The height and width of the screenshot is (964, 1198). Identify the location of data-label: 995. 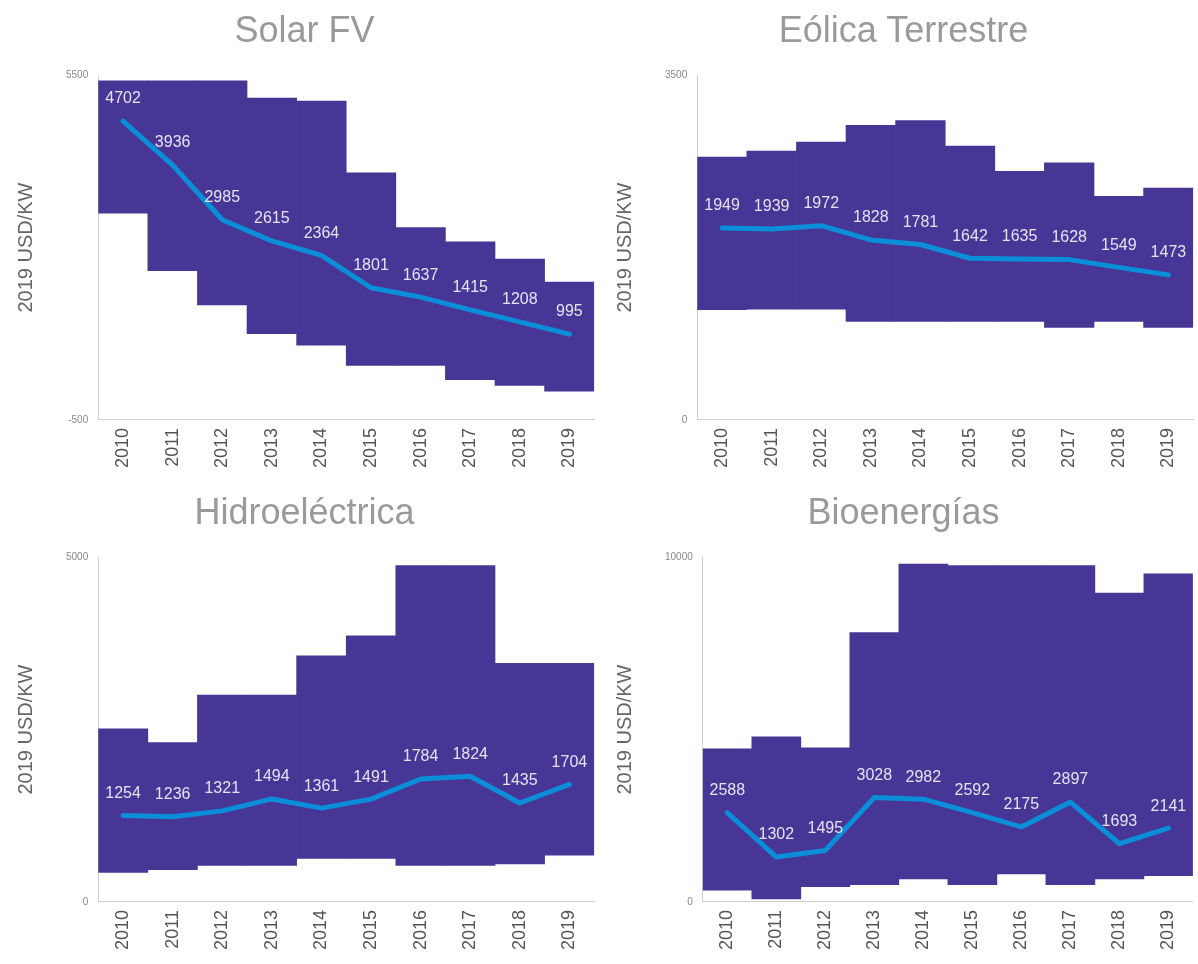
(569, 311).